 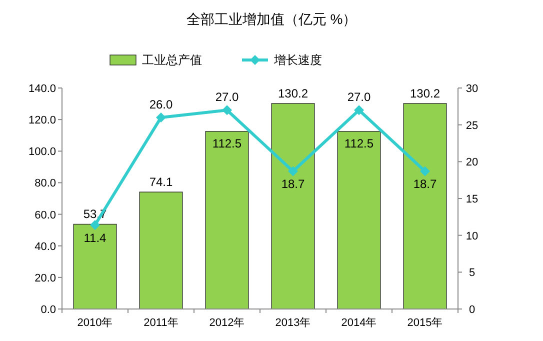 I want to click on chart-title: 全部工业增加值（亿元 %）, so click(x=271, y=19).